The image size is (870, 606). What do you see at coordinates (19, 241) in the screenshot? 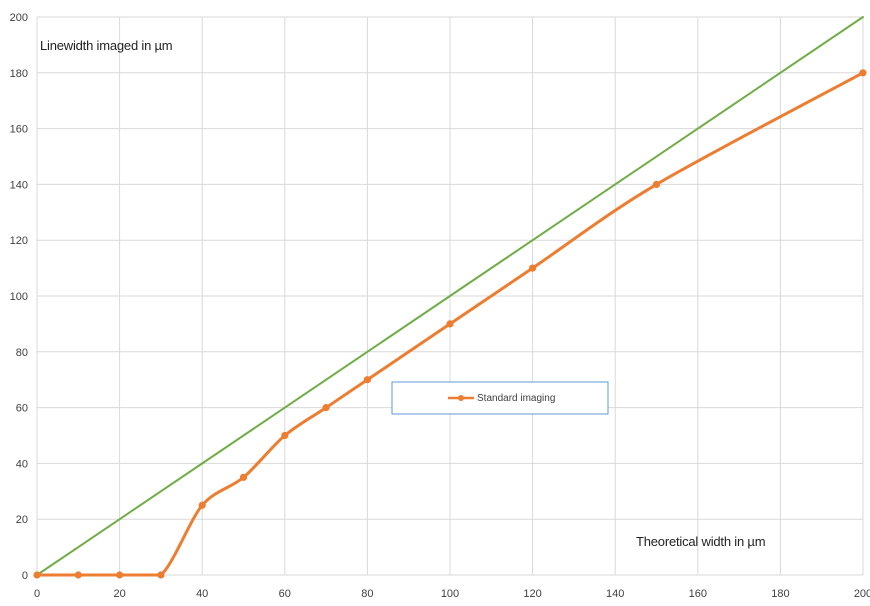
I see `y-tick-label: 120` at bounding box center [19, 241].